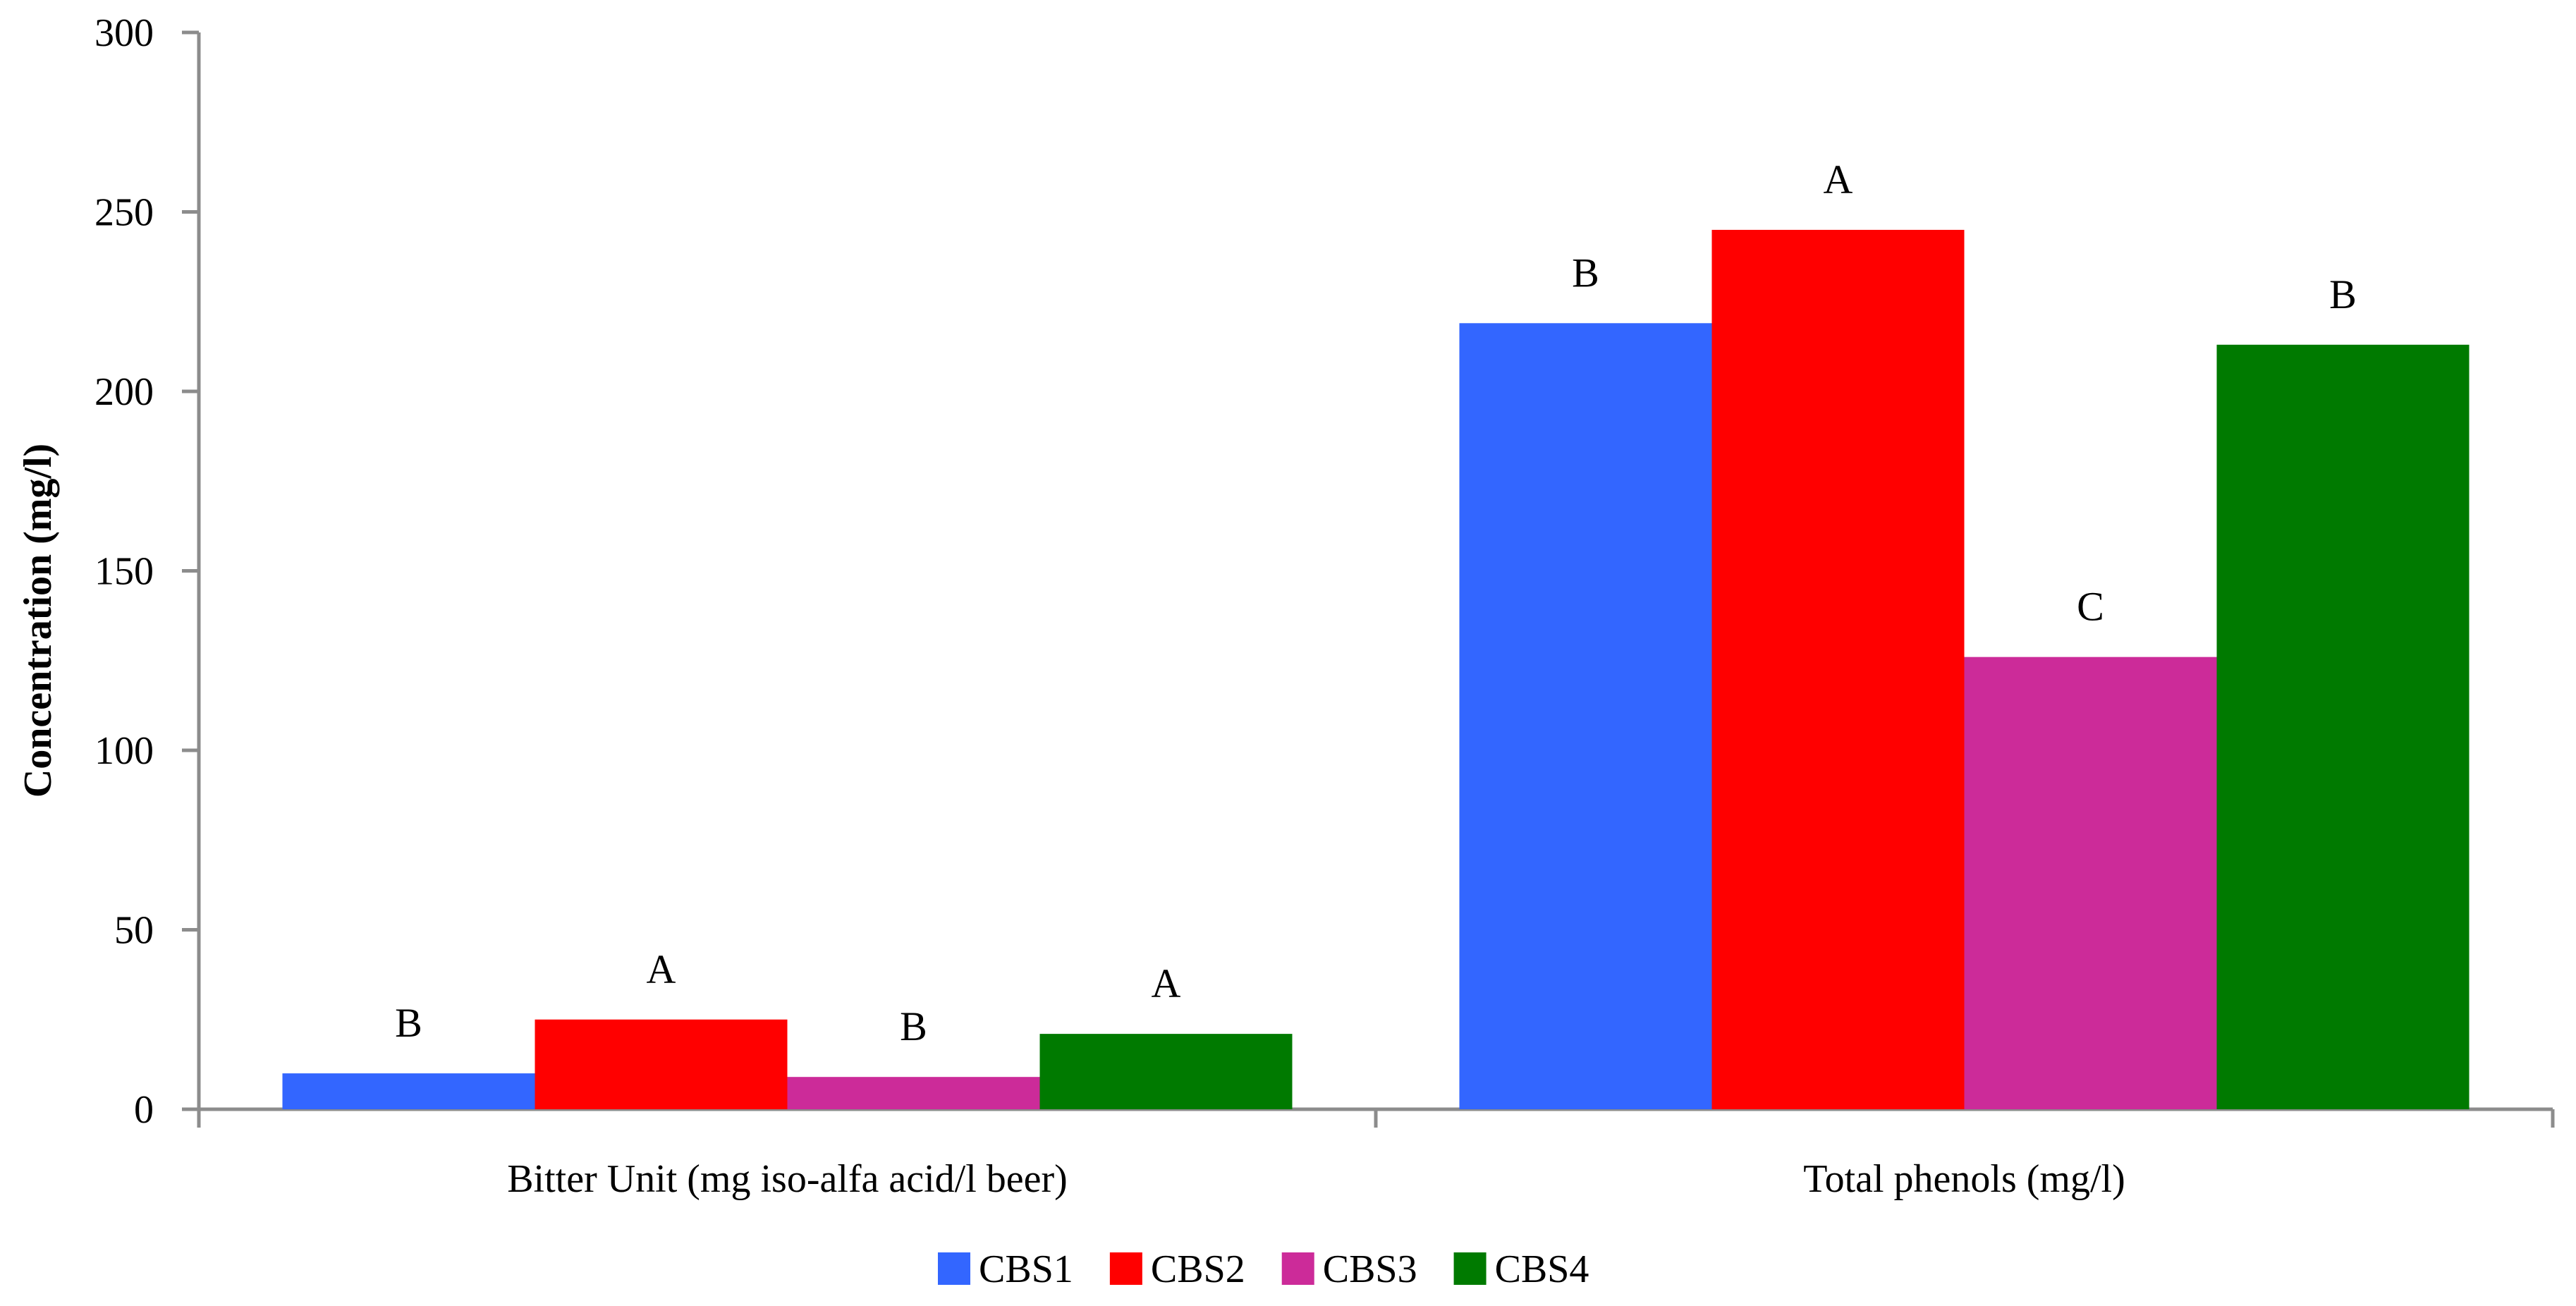  I want to click on y-tick-label: 300, so click(124, 33).